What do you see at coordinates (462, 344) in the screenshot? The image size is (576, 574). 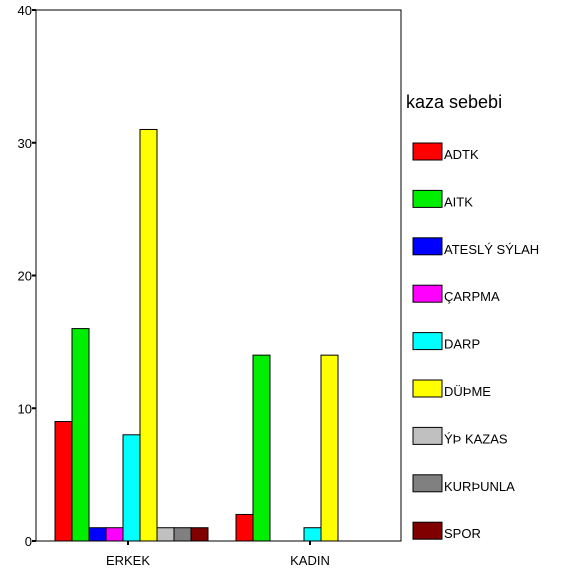 I see `legend-label: DARP` at bounding box center [462, 344].